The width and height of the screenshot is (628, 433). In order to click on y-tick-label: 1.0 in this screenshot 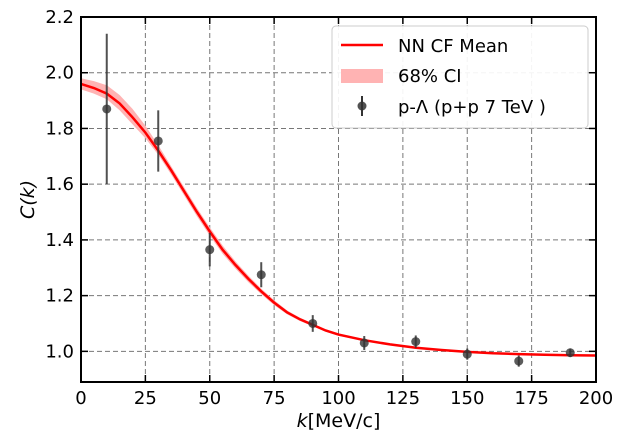, I will do `click(59, 351)`.